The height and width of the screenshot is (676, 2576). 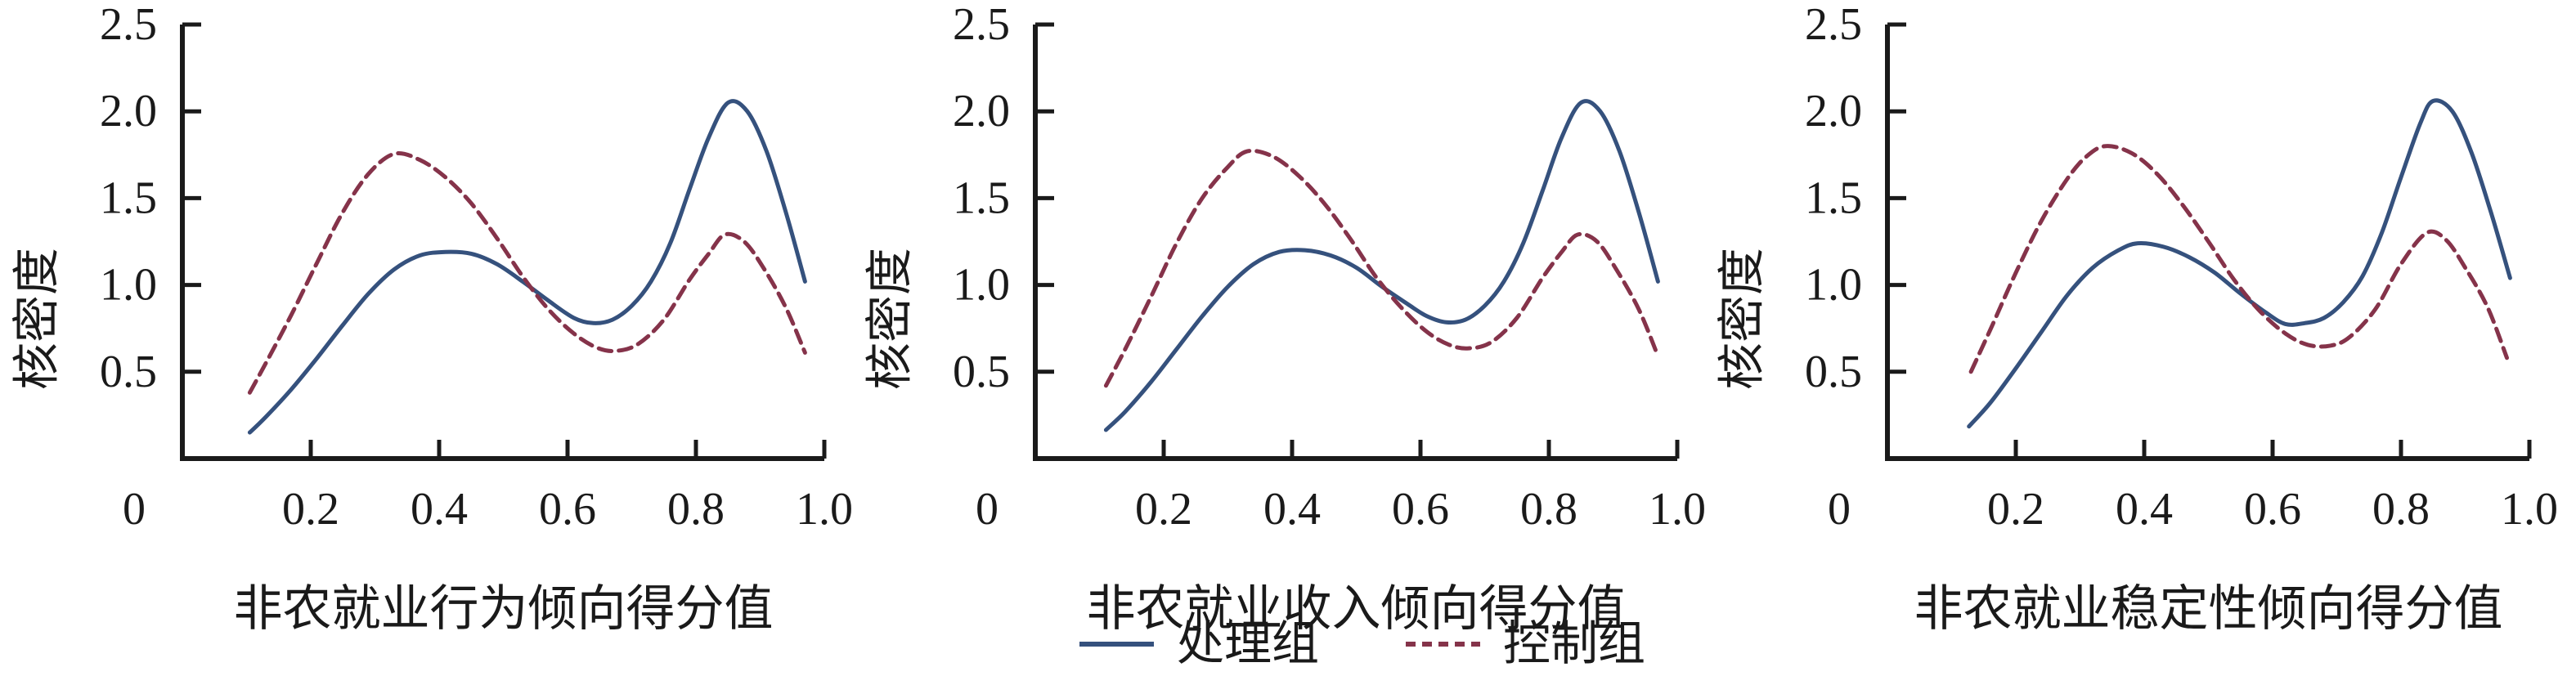 What do you see at coordinates (1443, 644) in the screenshot?
I see `dashed-line-icon` at bounding box center [1443, 644].